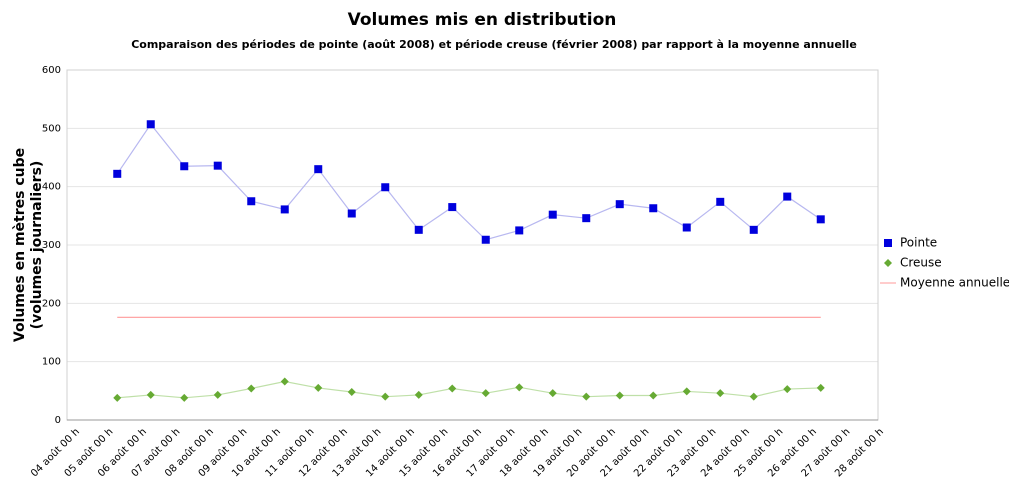 The image size is (1009, 483). What do you see at coordinates (469, 389) in the screenshot?
I see `series-line` at bounding box center [469, 389].